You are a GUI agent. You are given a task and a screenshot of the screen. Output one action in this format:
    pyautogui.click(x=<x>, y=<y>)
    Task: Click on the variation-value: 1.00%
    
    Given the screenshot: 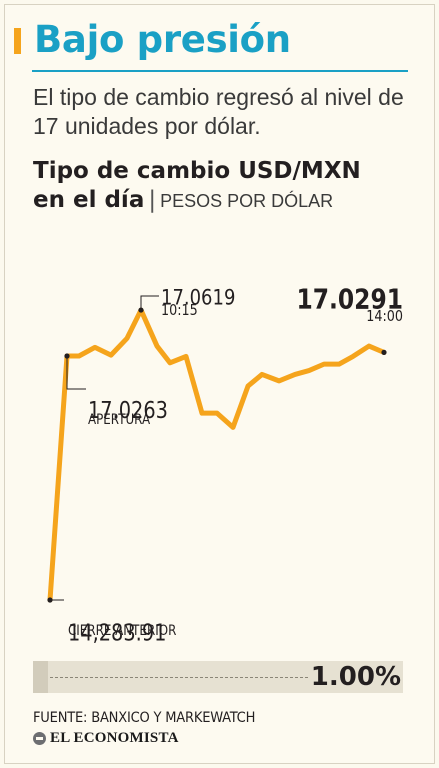 What is the action you would take?
    pyautogui.click(x=355, y=677)
    